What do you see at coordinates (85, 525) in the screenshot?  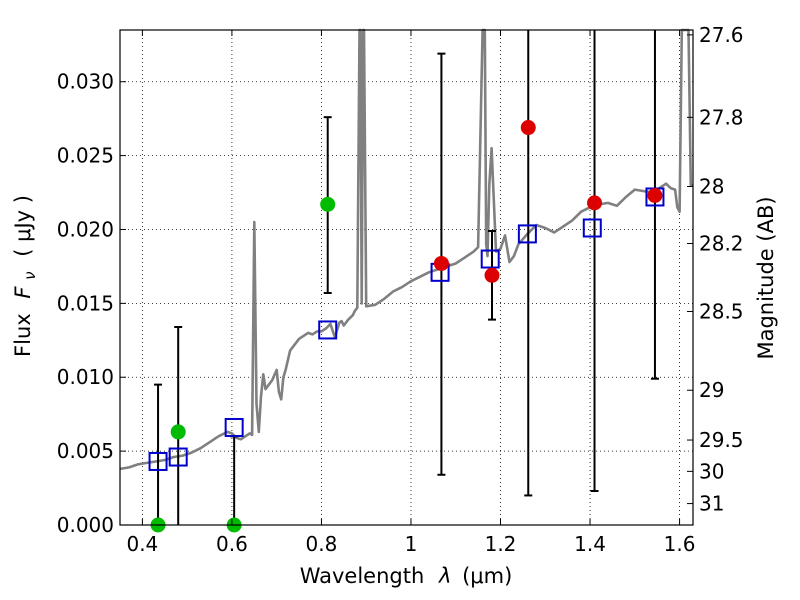 I see `y-tick-label: 0.000` at bounding box center [85, 525].